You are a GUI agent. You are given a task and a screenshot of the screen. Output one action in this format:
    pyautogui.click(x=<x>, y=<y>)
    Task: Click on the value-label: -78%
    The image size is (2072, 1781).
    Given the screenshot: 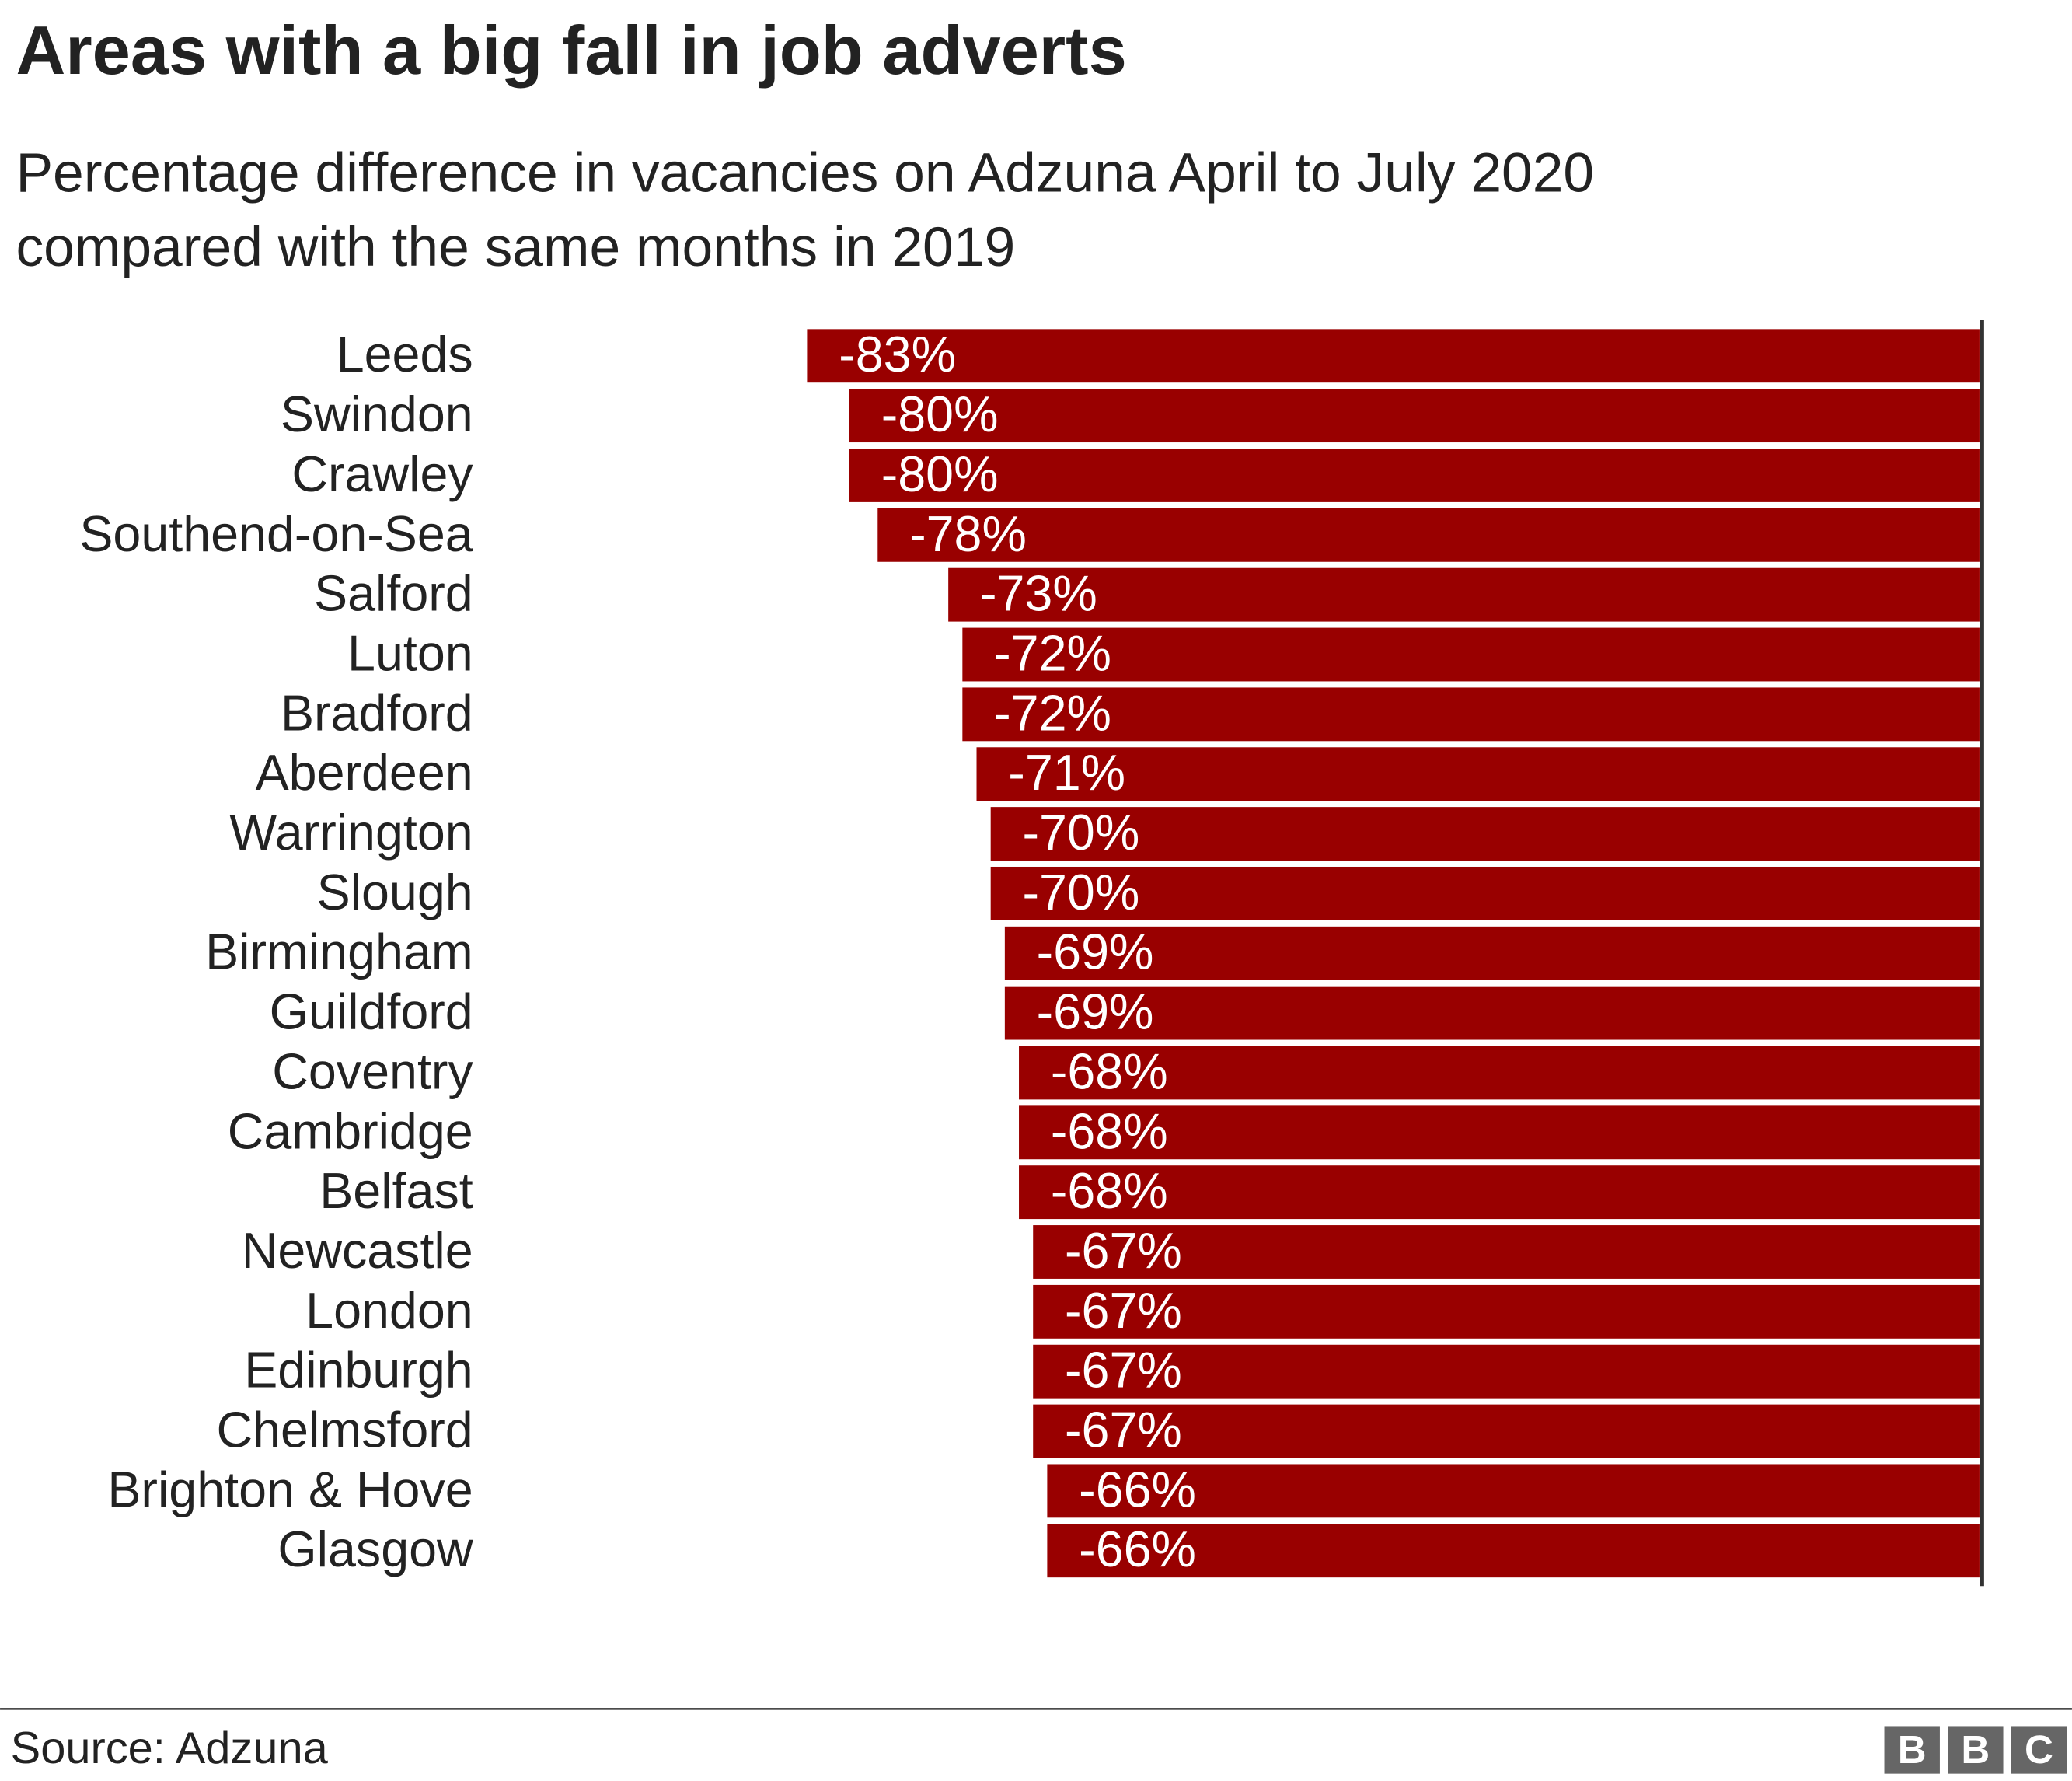 What is the action you would take?
    pyautogui.click(x=968, y=534)
    